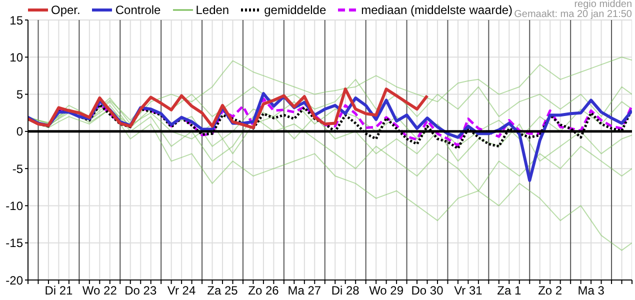 Image resolution: width=635 pixels, height=300 pixels. Describe the element at coordinates (181, 291) in the screenshot. I see `x-tick-label: Vr 24` at that location.